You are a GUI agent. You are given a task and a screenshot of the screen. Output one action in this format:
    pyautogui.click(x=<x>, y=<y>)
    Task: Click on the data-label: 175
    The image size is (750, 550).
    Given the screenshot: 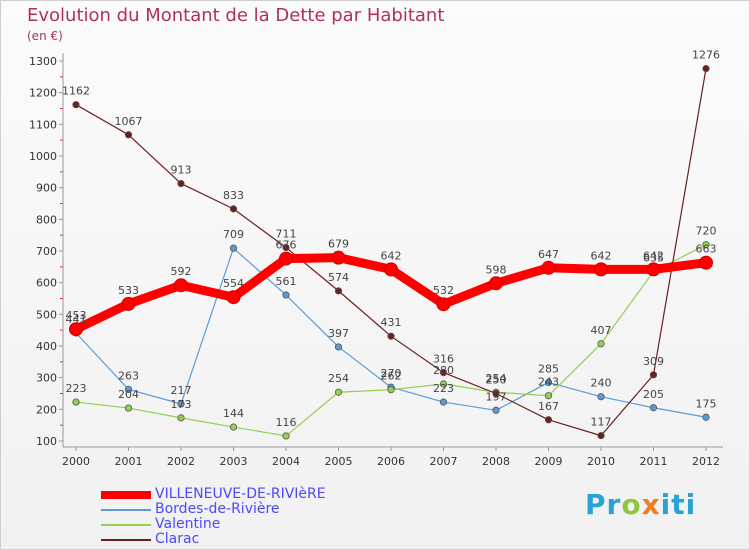 What is the action you would take?
    pyautogui.click(x=706, y=403)
    